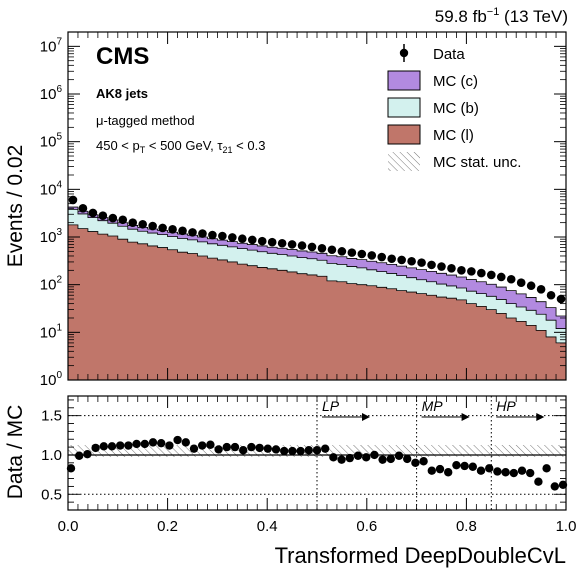 This screenshot has height=573, width=580. I want to click on x-tick-label: 0.0, so click(68, 526).